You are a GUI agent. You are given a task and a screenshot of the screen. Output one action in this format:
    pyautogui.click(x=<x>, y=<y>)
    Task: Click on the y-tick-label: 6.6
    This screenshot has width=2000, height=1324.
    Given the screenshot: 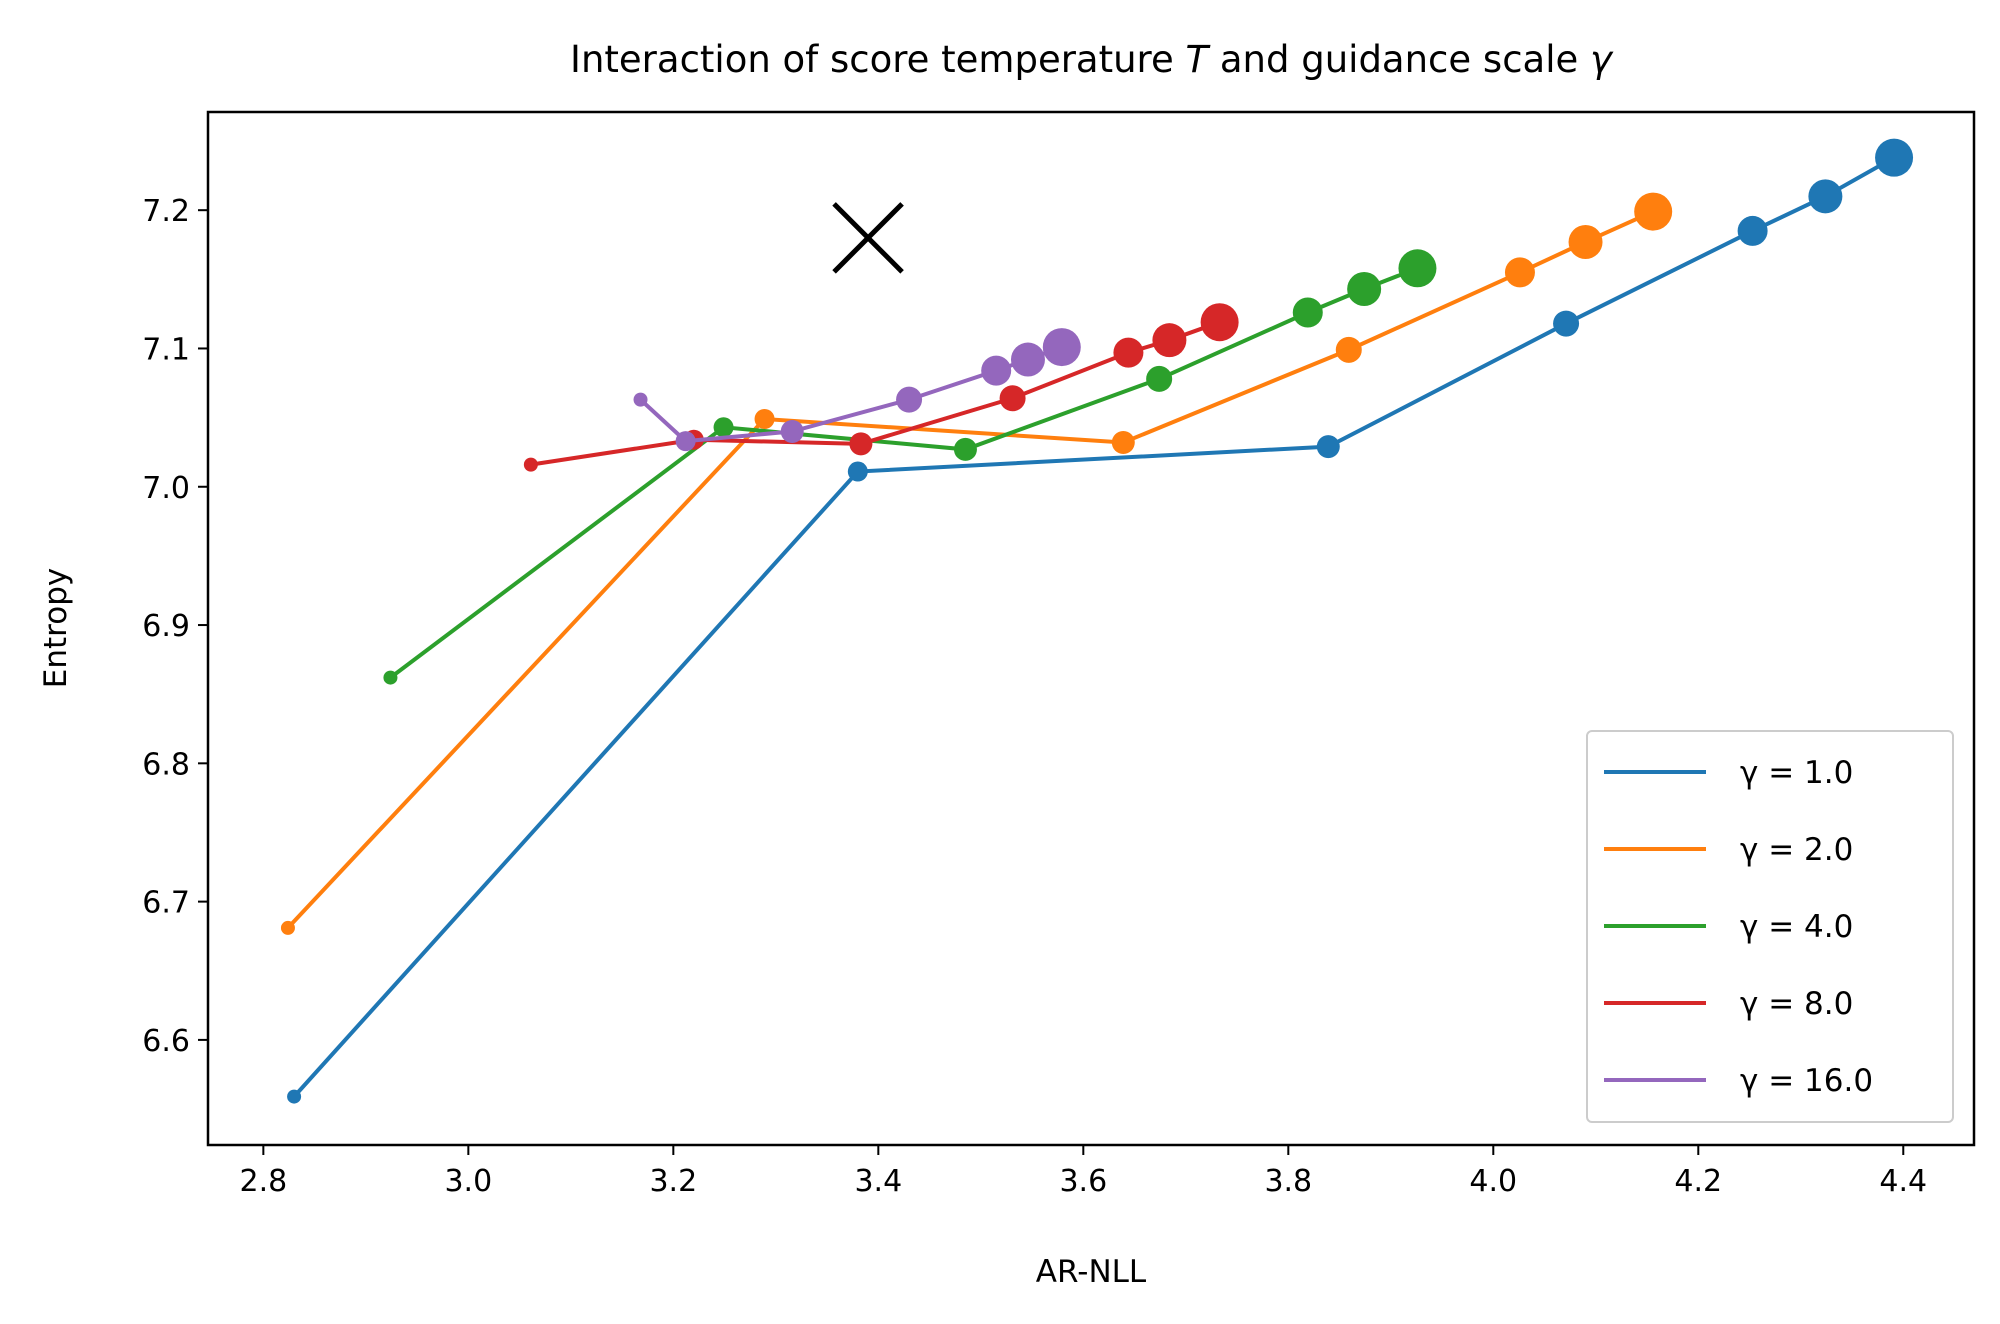 What is the action you would take?
    pyautogui.click(x=166, y=1041)
    